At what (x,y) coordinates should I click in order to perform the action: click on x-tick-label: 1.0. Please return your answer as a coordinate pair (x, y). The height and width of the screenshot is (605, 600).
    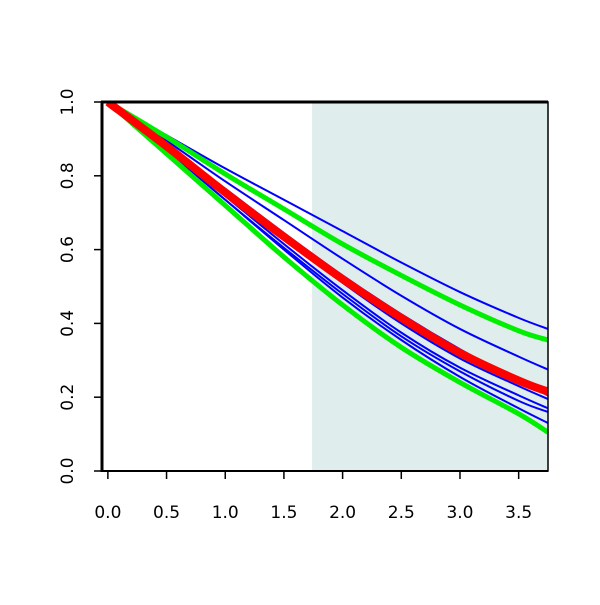
    Looking at the image, I should click on (225, 513).